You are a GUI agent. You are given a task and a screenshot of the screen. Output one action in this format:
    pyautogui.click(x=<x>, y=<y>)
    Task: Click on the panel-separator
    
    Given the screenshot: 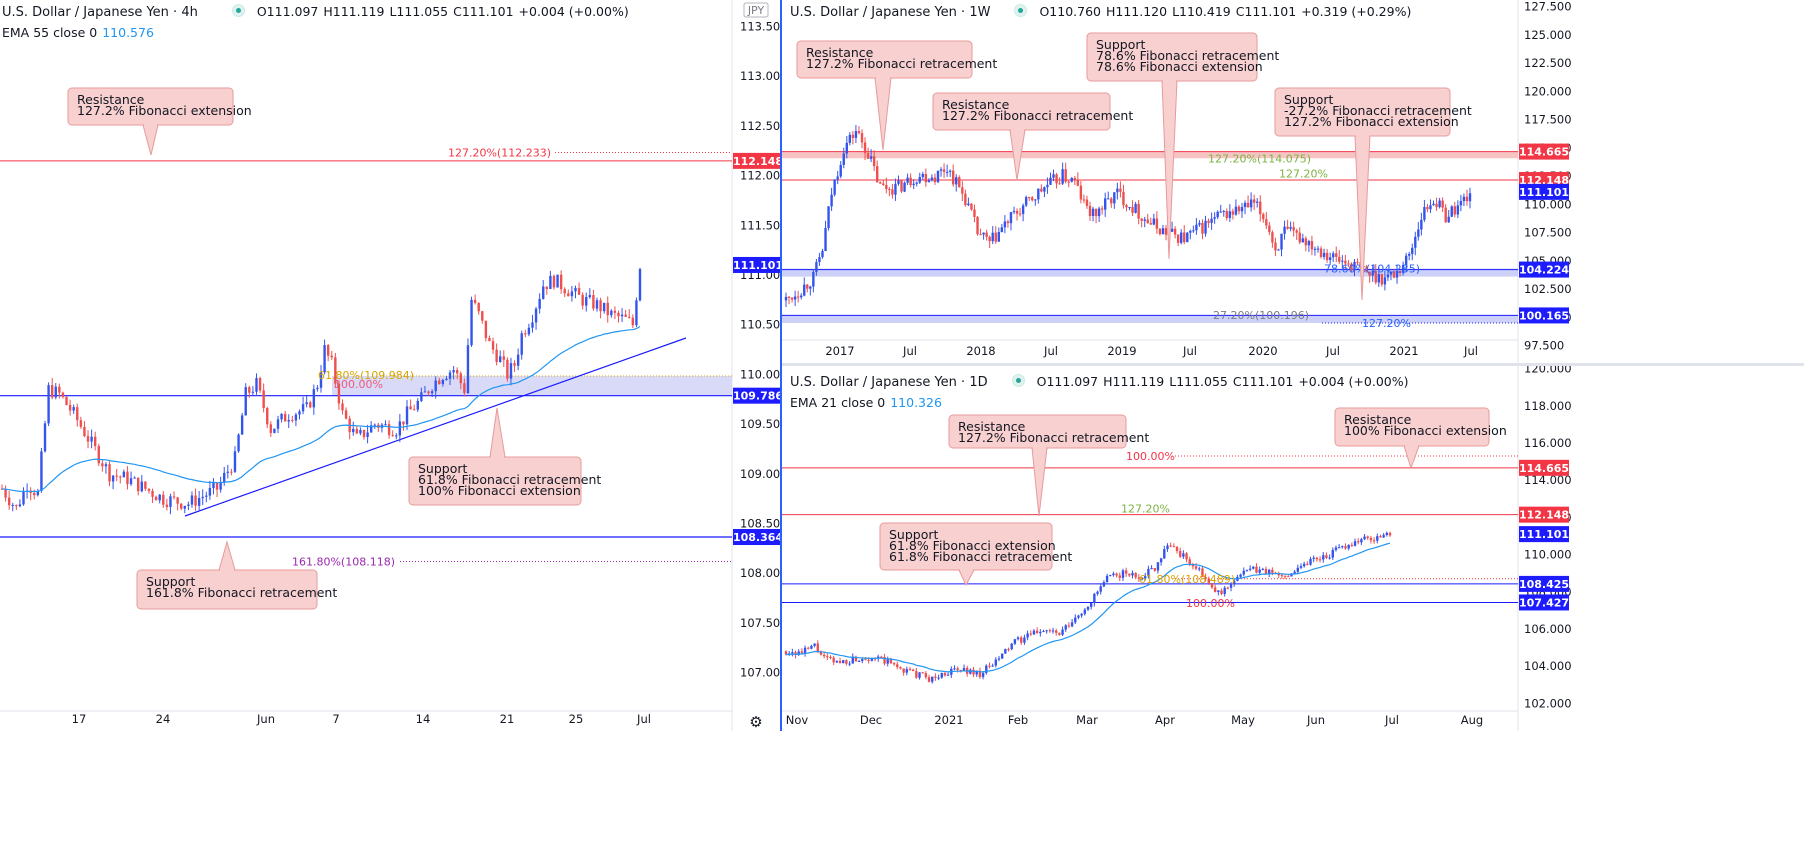 What is the action you would take?
    pyautogui.click(x=1293, y=364)
    